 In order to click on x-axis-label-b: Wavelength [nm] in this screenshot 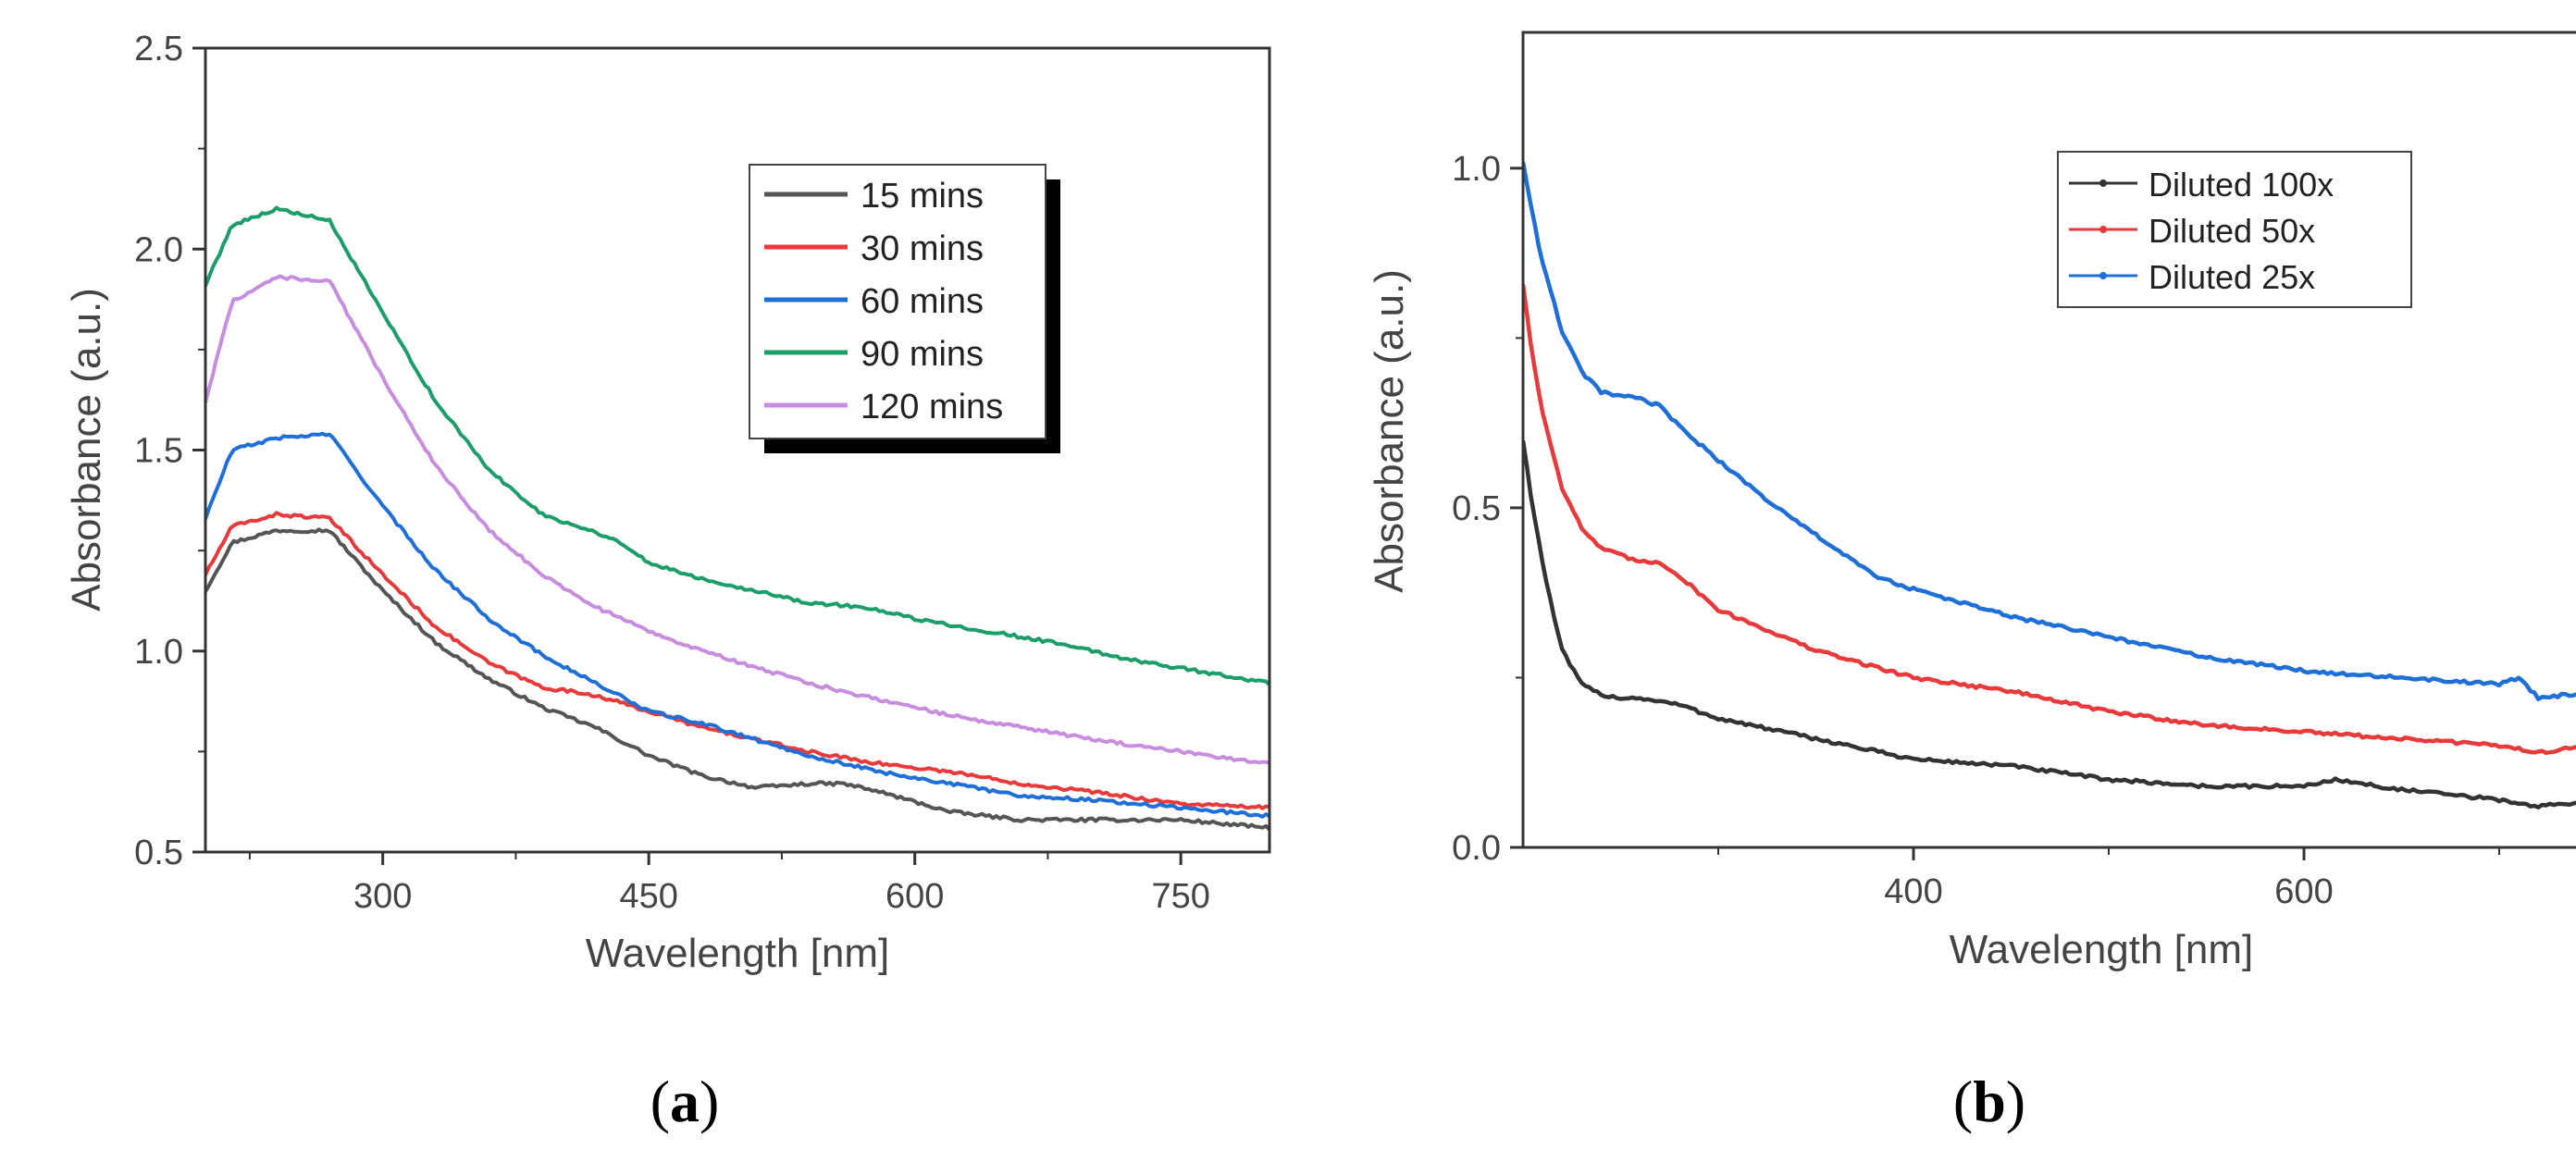, I will do `click(2102, 949)`.